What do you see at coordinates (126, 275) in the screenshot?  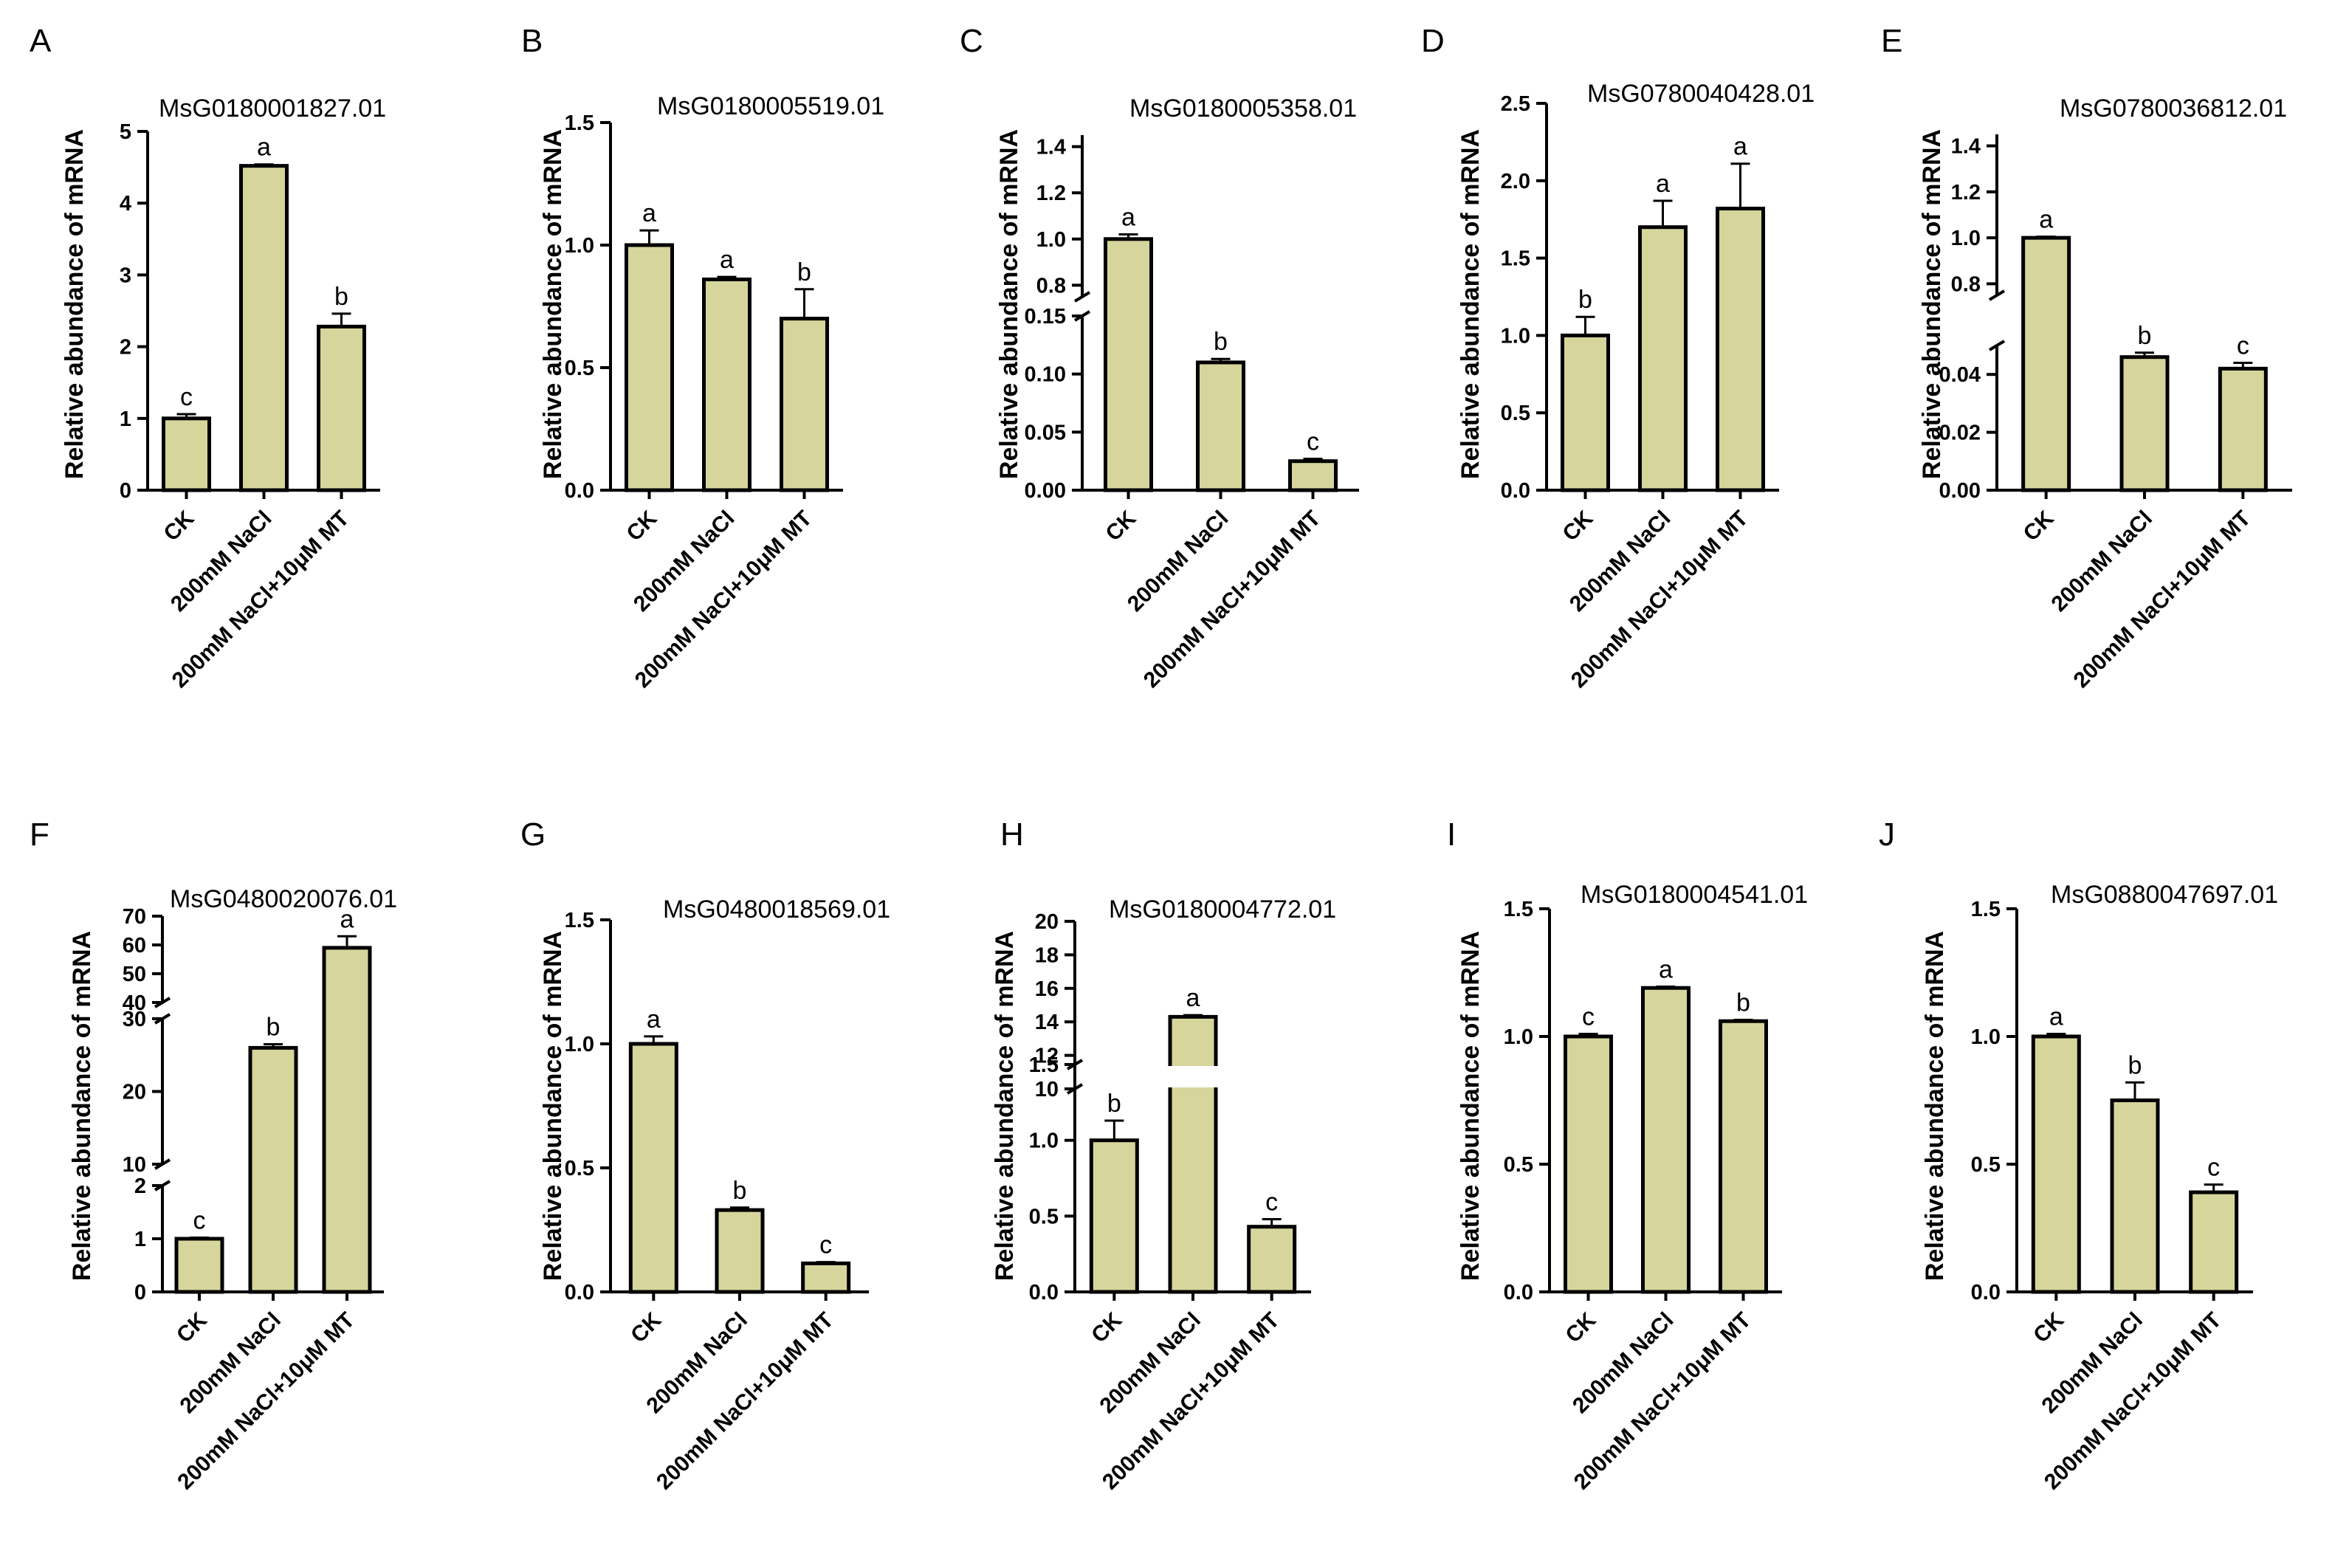 I see `y-tick-label: 3` at bounding box center [126, 275].